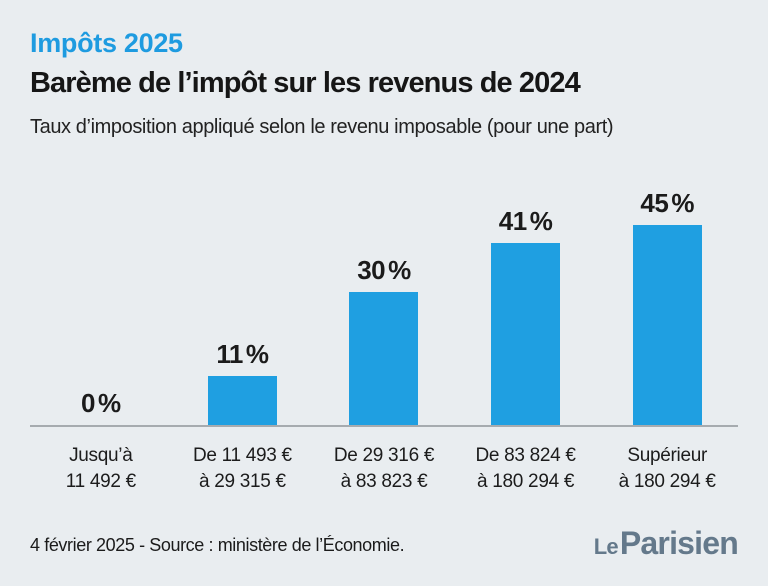 The image size is (768, 586). What do you see at coordinates (667, 455) in the screenshot?
I see `x-axis-label-line: Supérieur` at bounding box center [667, 455].